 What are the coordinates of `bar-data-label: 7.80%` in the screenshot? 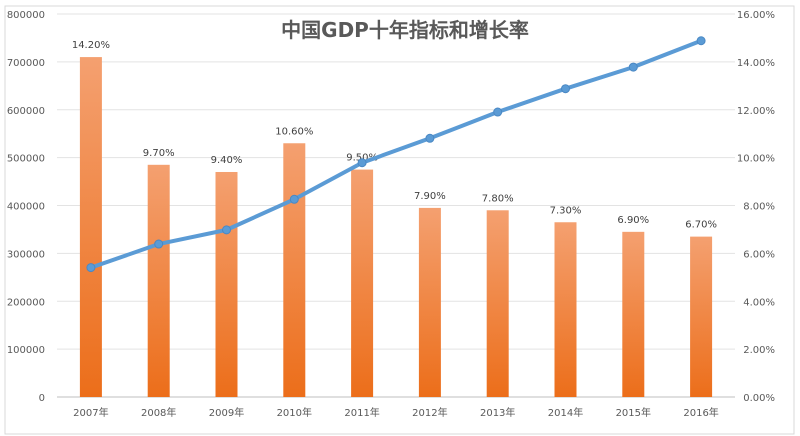 It's located at (498, 198).